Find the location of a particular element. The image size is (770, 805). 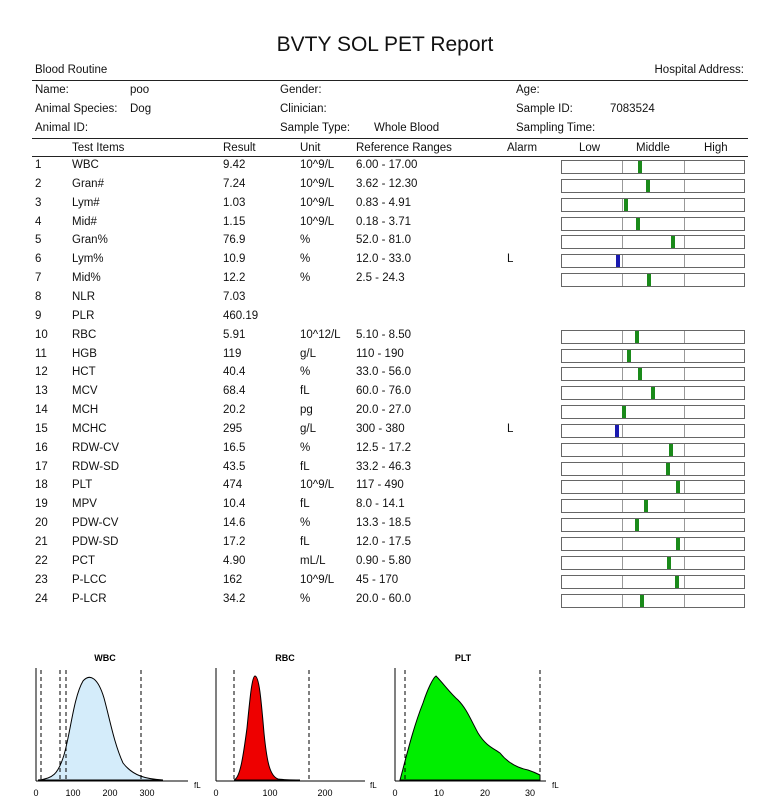

result-value: 68.4 is located at coordinates (234, 391).